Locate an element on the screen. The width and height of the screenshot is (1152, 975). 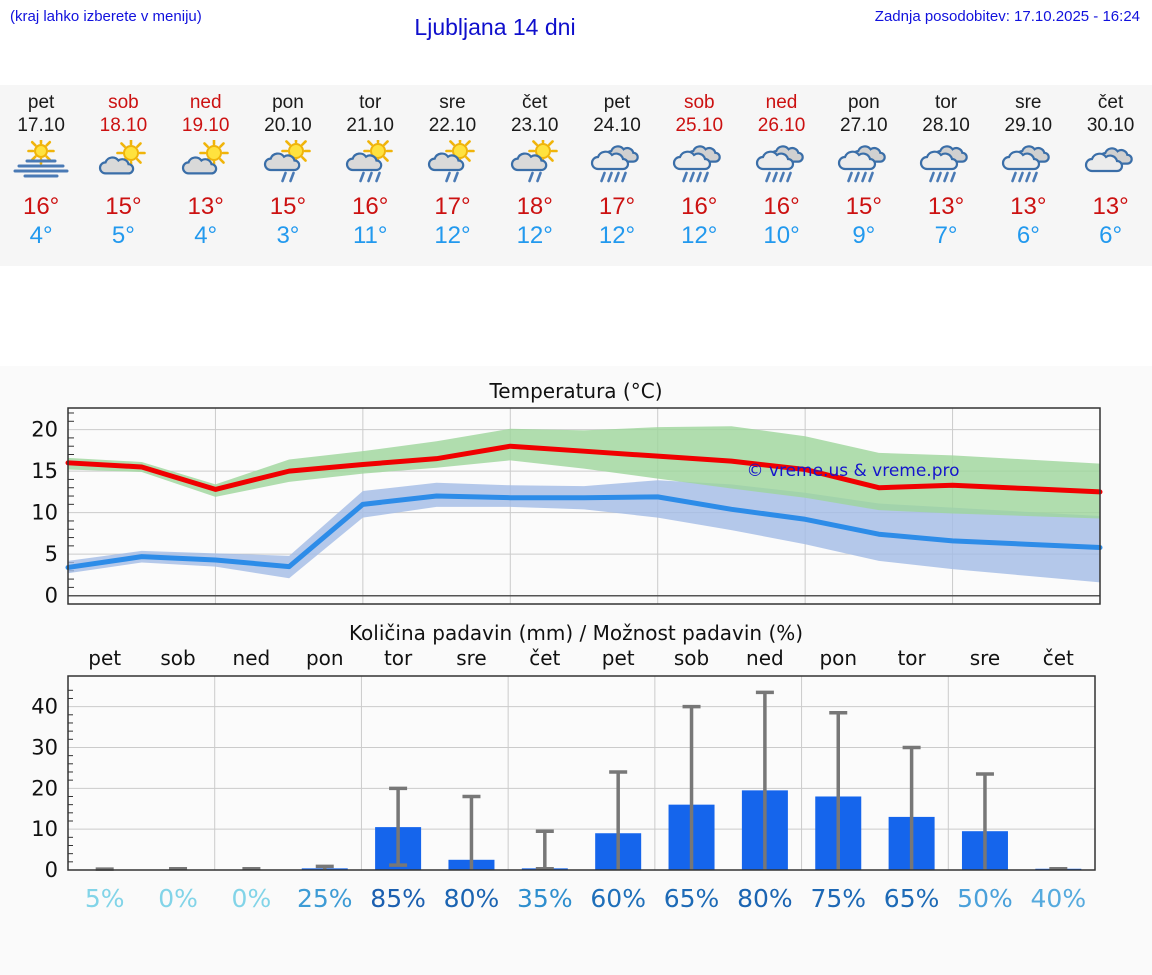
forecast-day: ned 19.10 13° 4° is located at coordinates (206, 170).